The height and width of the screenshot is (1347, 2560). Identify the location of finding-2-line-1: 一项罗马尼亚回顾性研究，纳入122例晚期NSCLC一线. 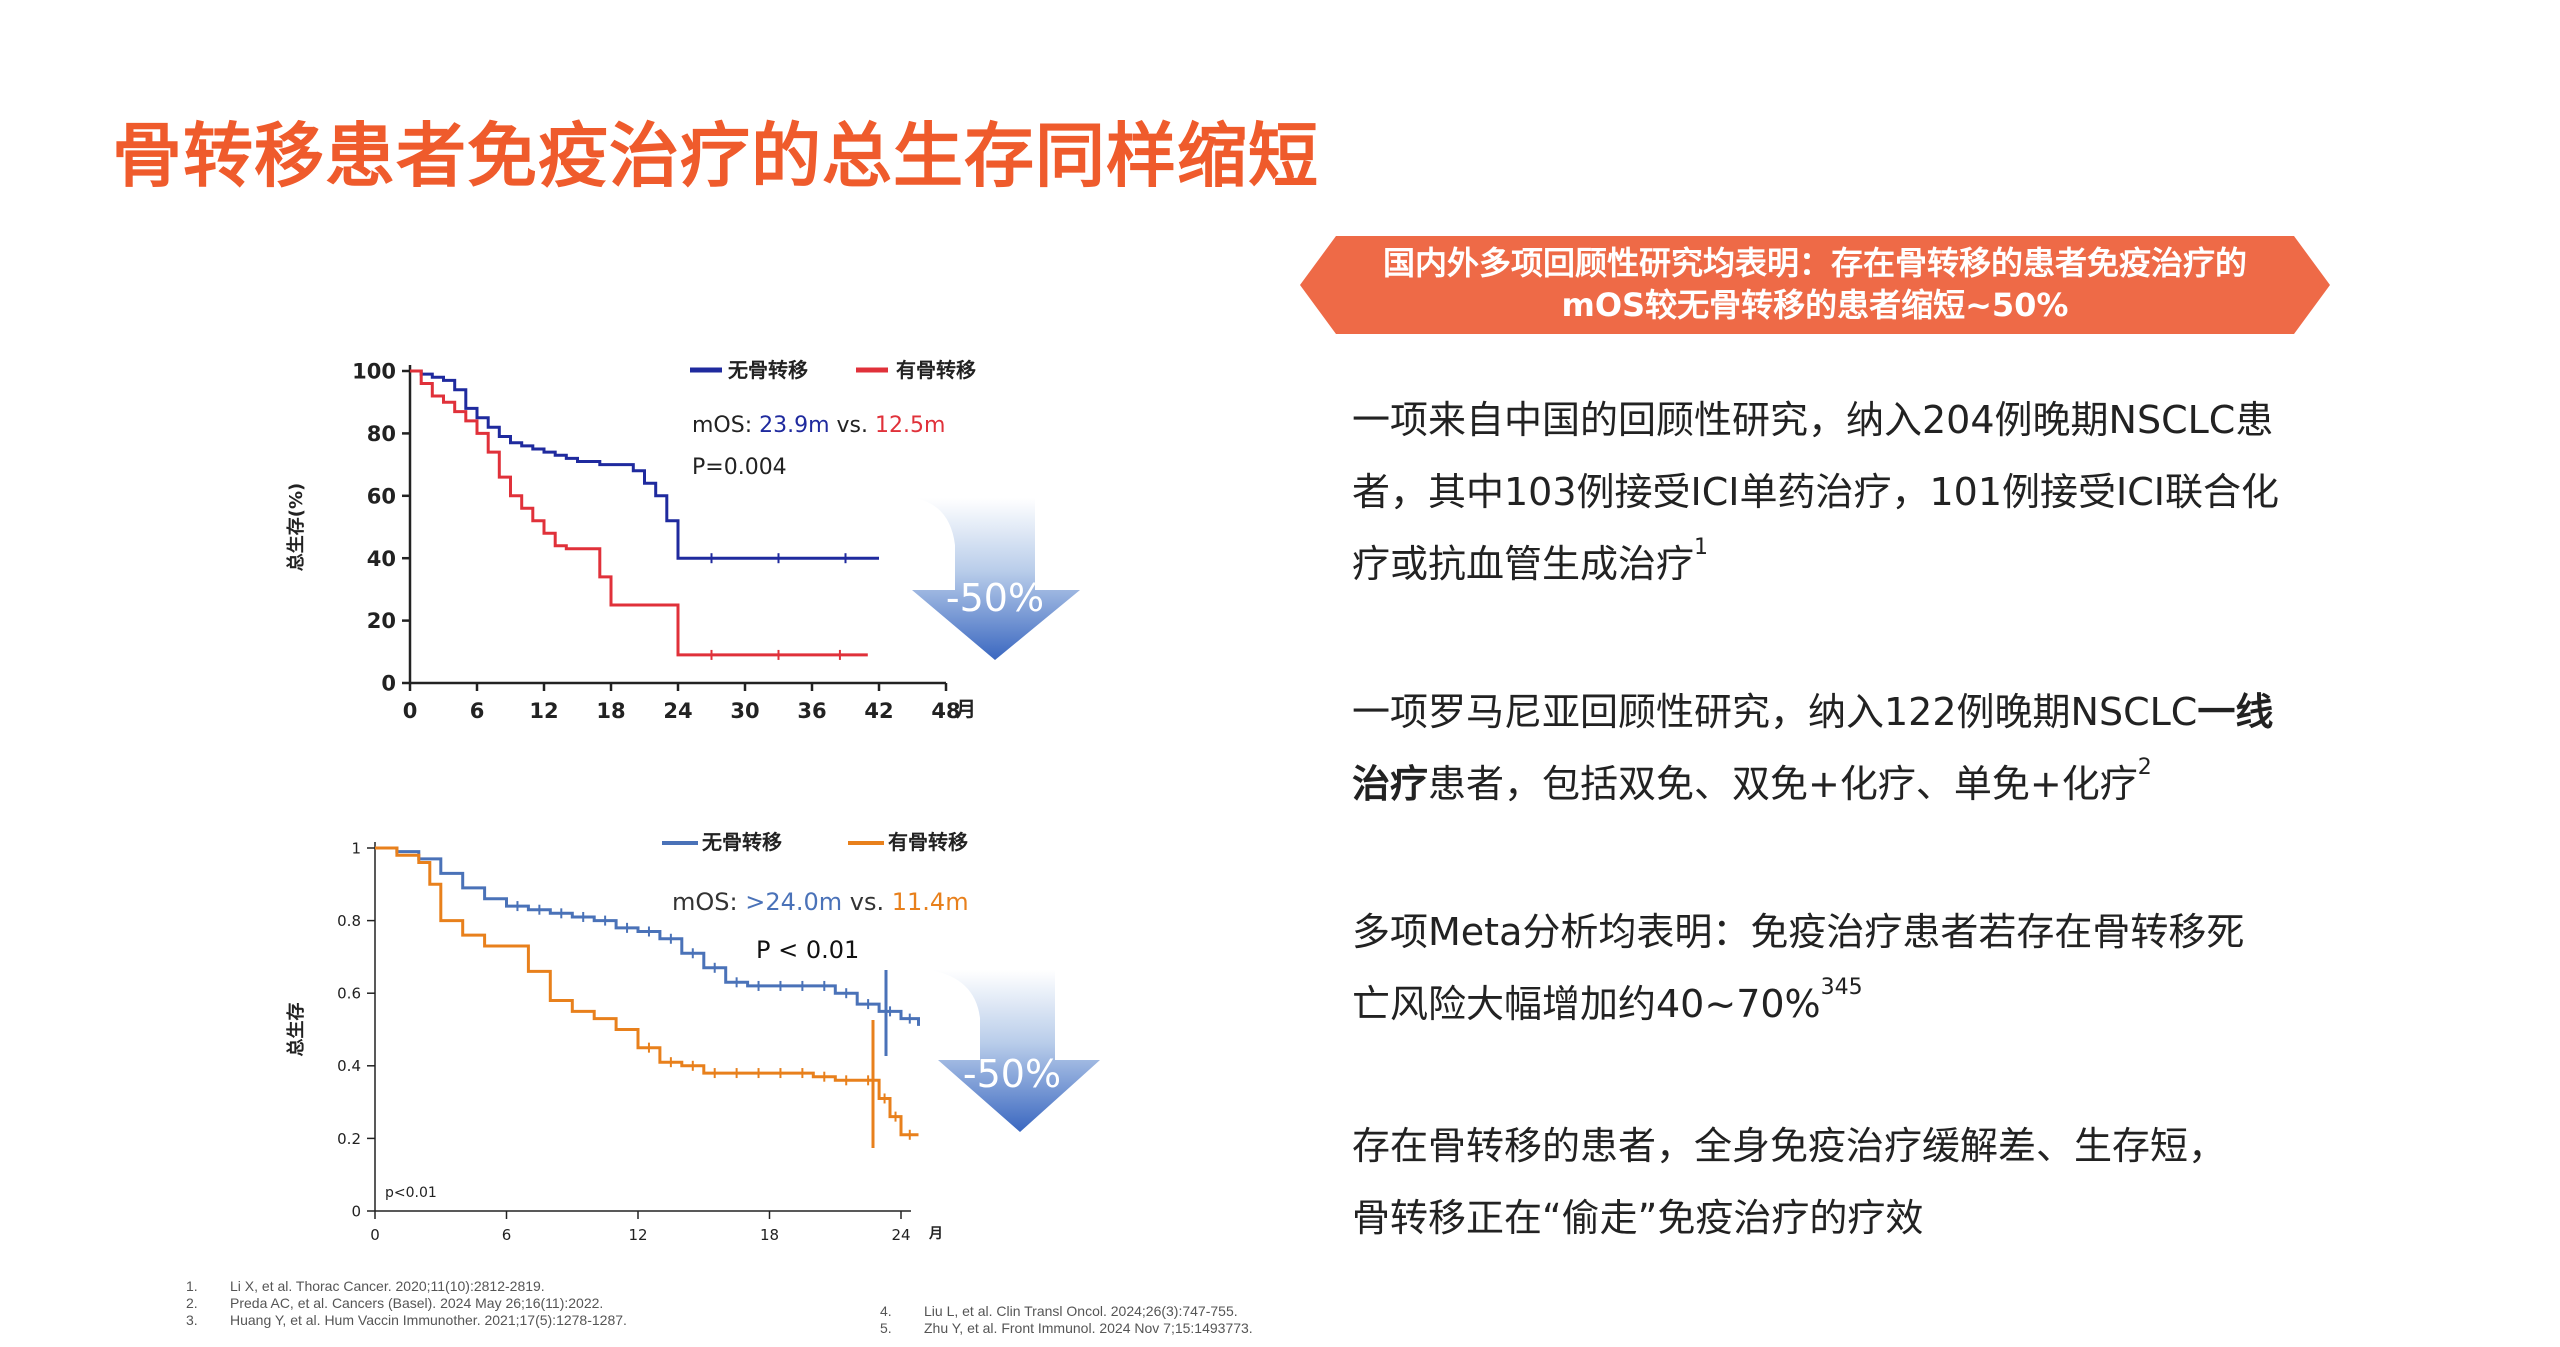
(1842, 712).